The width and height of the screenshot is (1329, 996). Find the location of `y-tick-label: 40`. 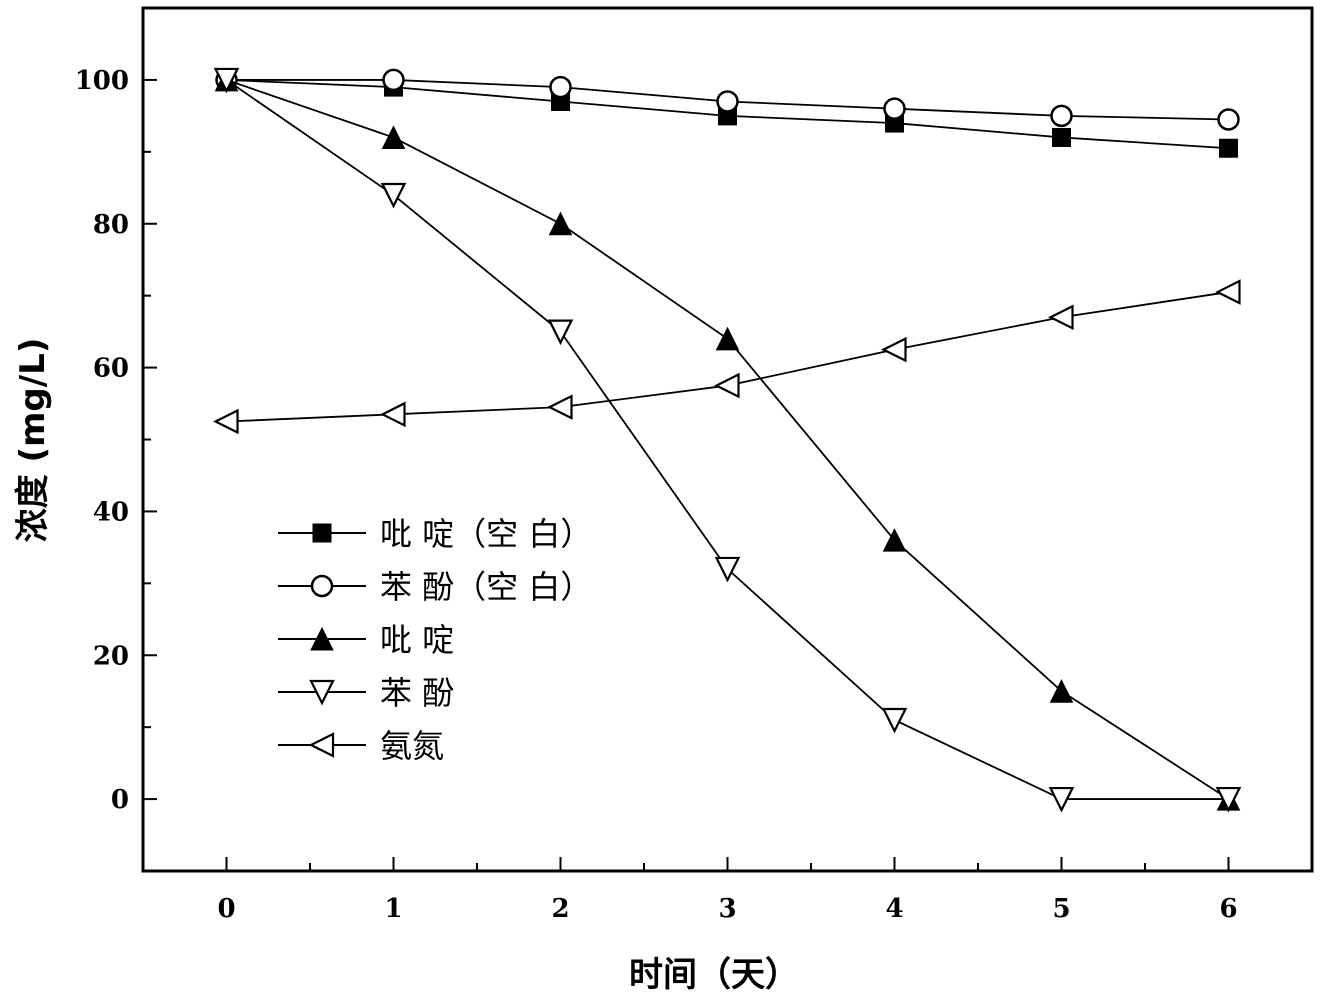

y-tick-label: 40 is located at coordinates (111, 512).